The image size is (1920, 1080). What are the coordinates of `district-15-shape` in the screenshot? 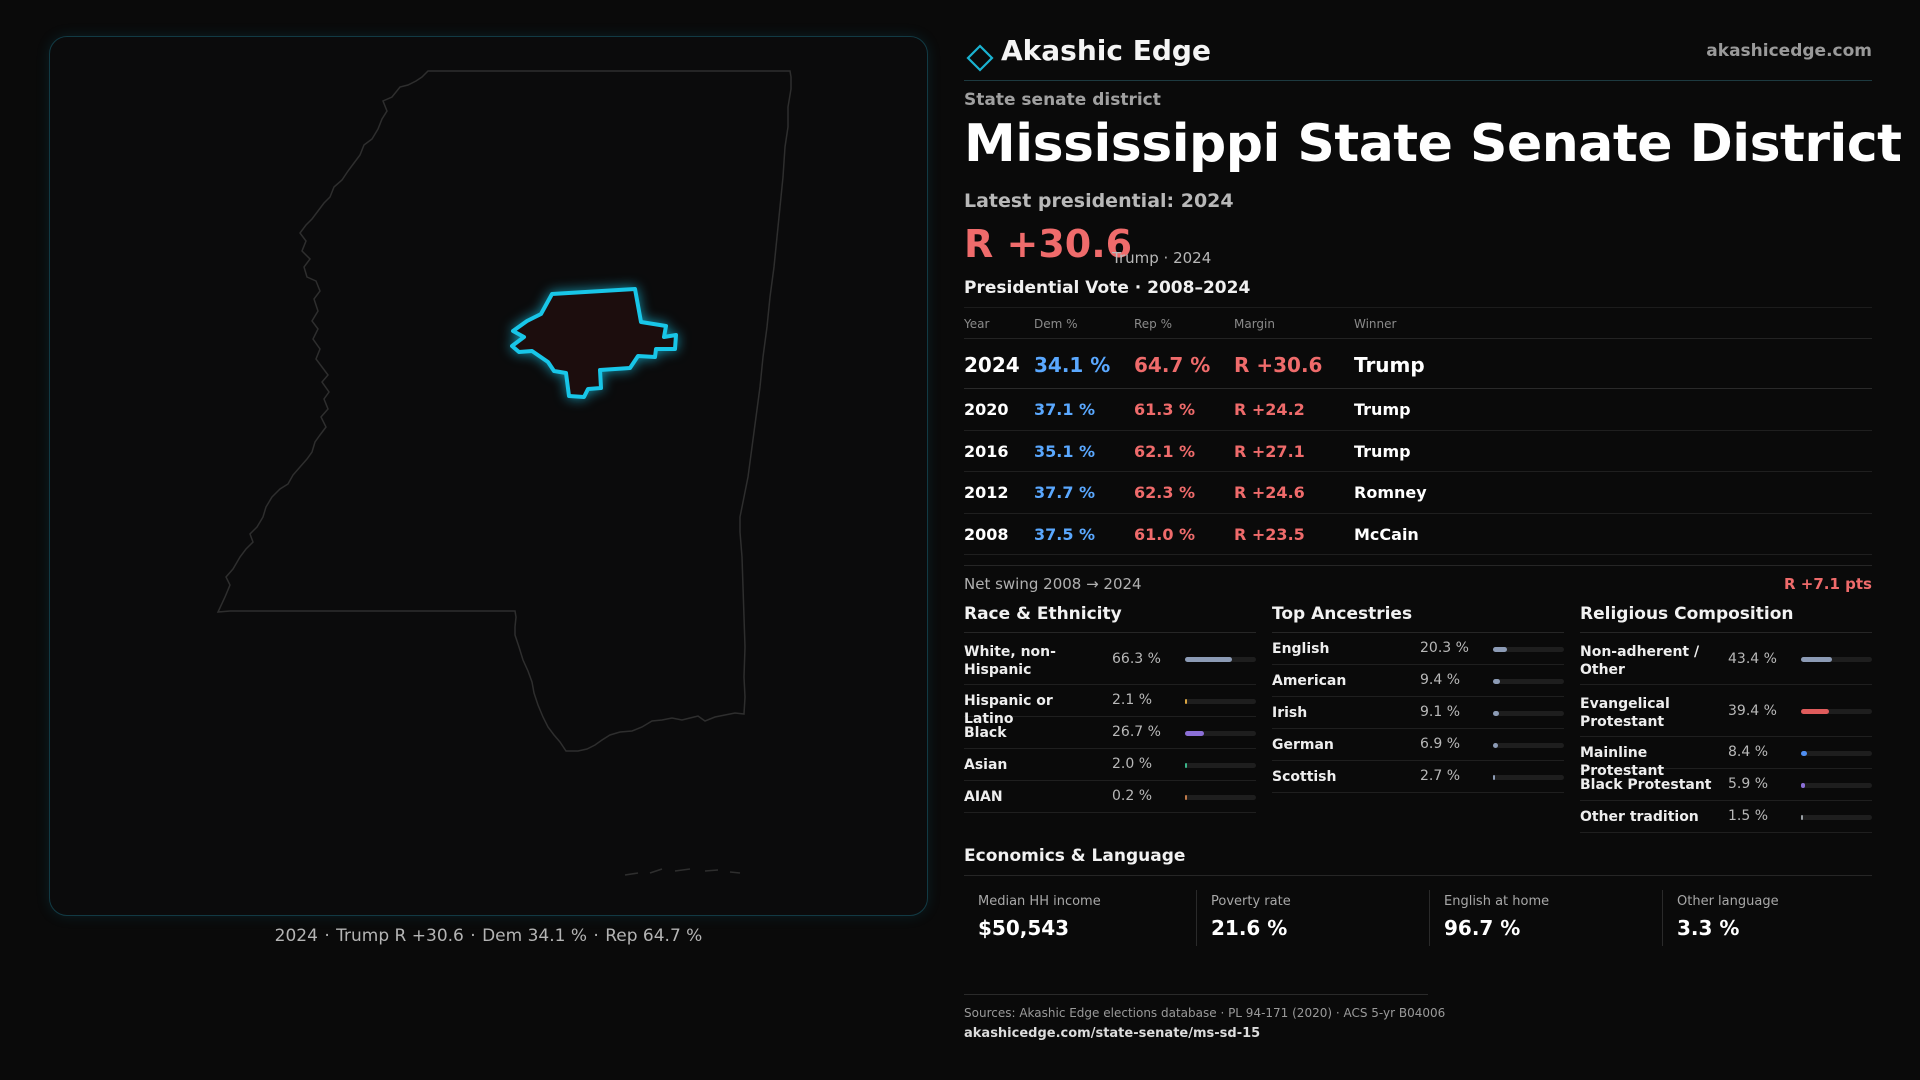 It's located at (594, 343).